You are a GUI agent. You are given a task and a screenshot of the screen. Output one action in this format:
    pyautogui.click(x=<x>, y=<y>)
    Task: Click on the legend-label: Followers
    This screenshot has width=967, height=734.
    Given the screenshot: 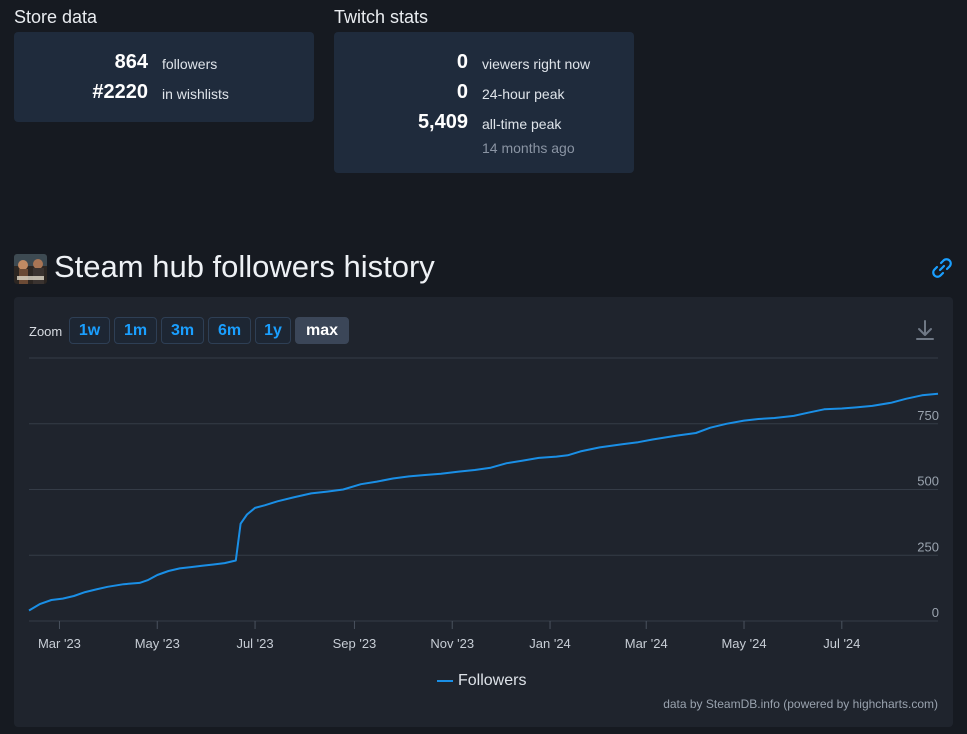 What is the action you would take?
    pyautogui.click(x=492, y=680)
    